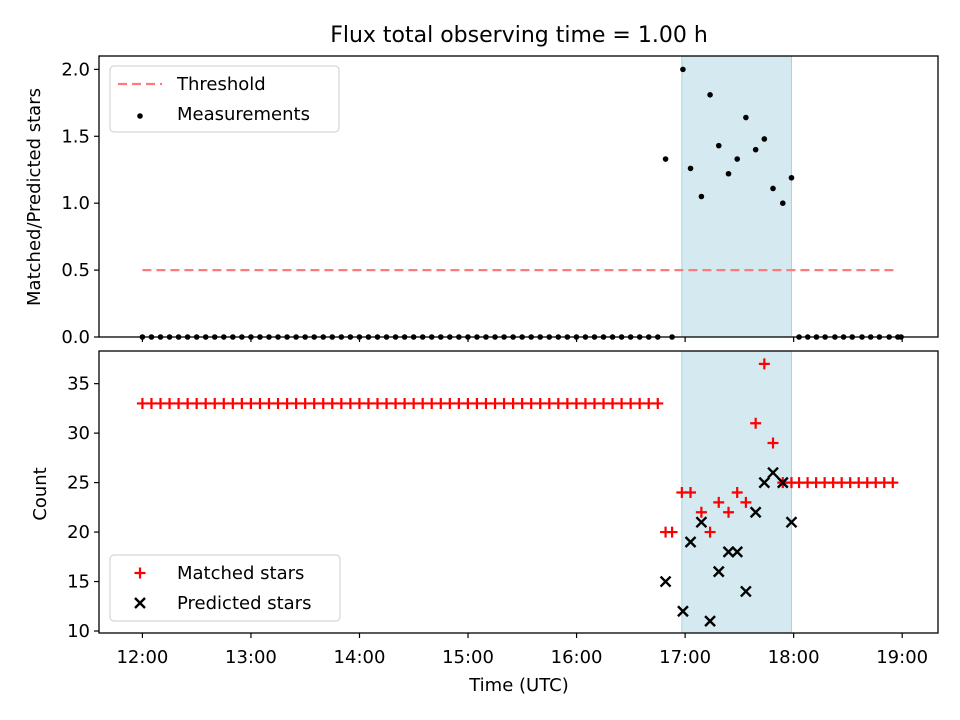 The width and height of the screenshot is (960, 720). Describe the element at coordinates (75, 203) in the screenshot. I see `y-tick-label: 1.0` at that location.